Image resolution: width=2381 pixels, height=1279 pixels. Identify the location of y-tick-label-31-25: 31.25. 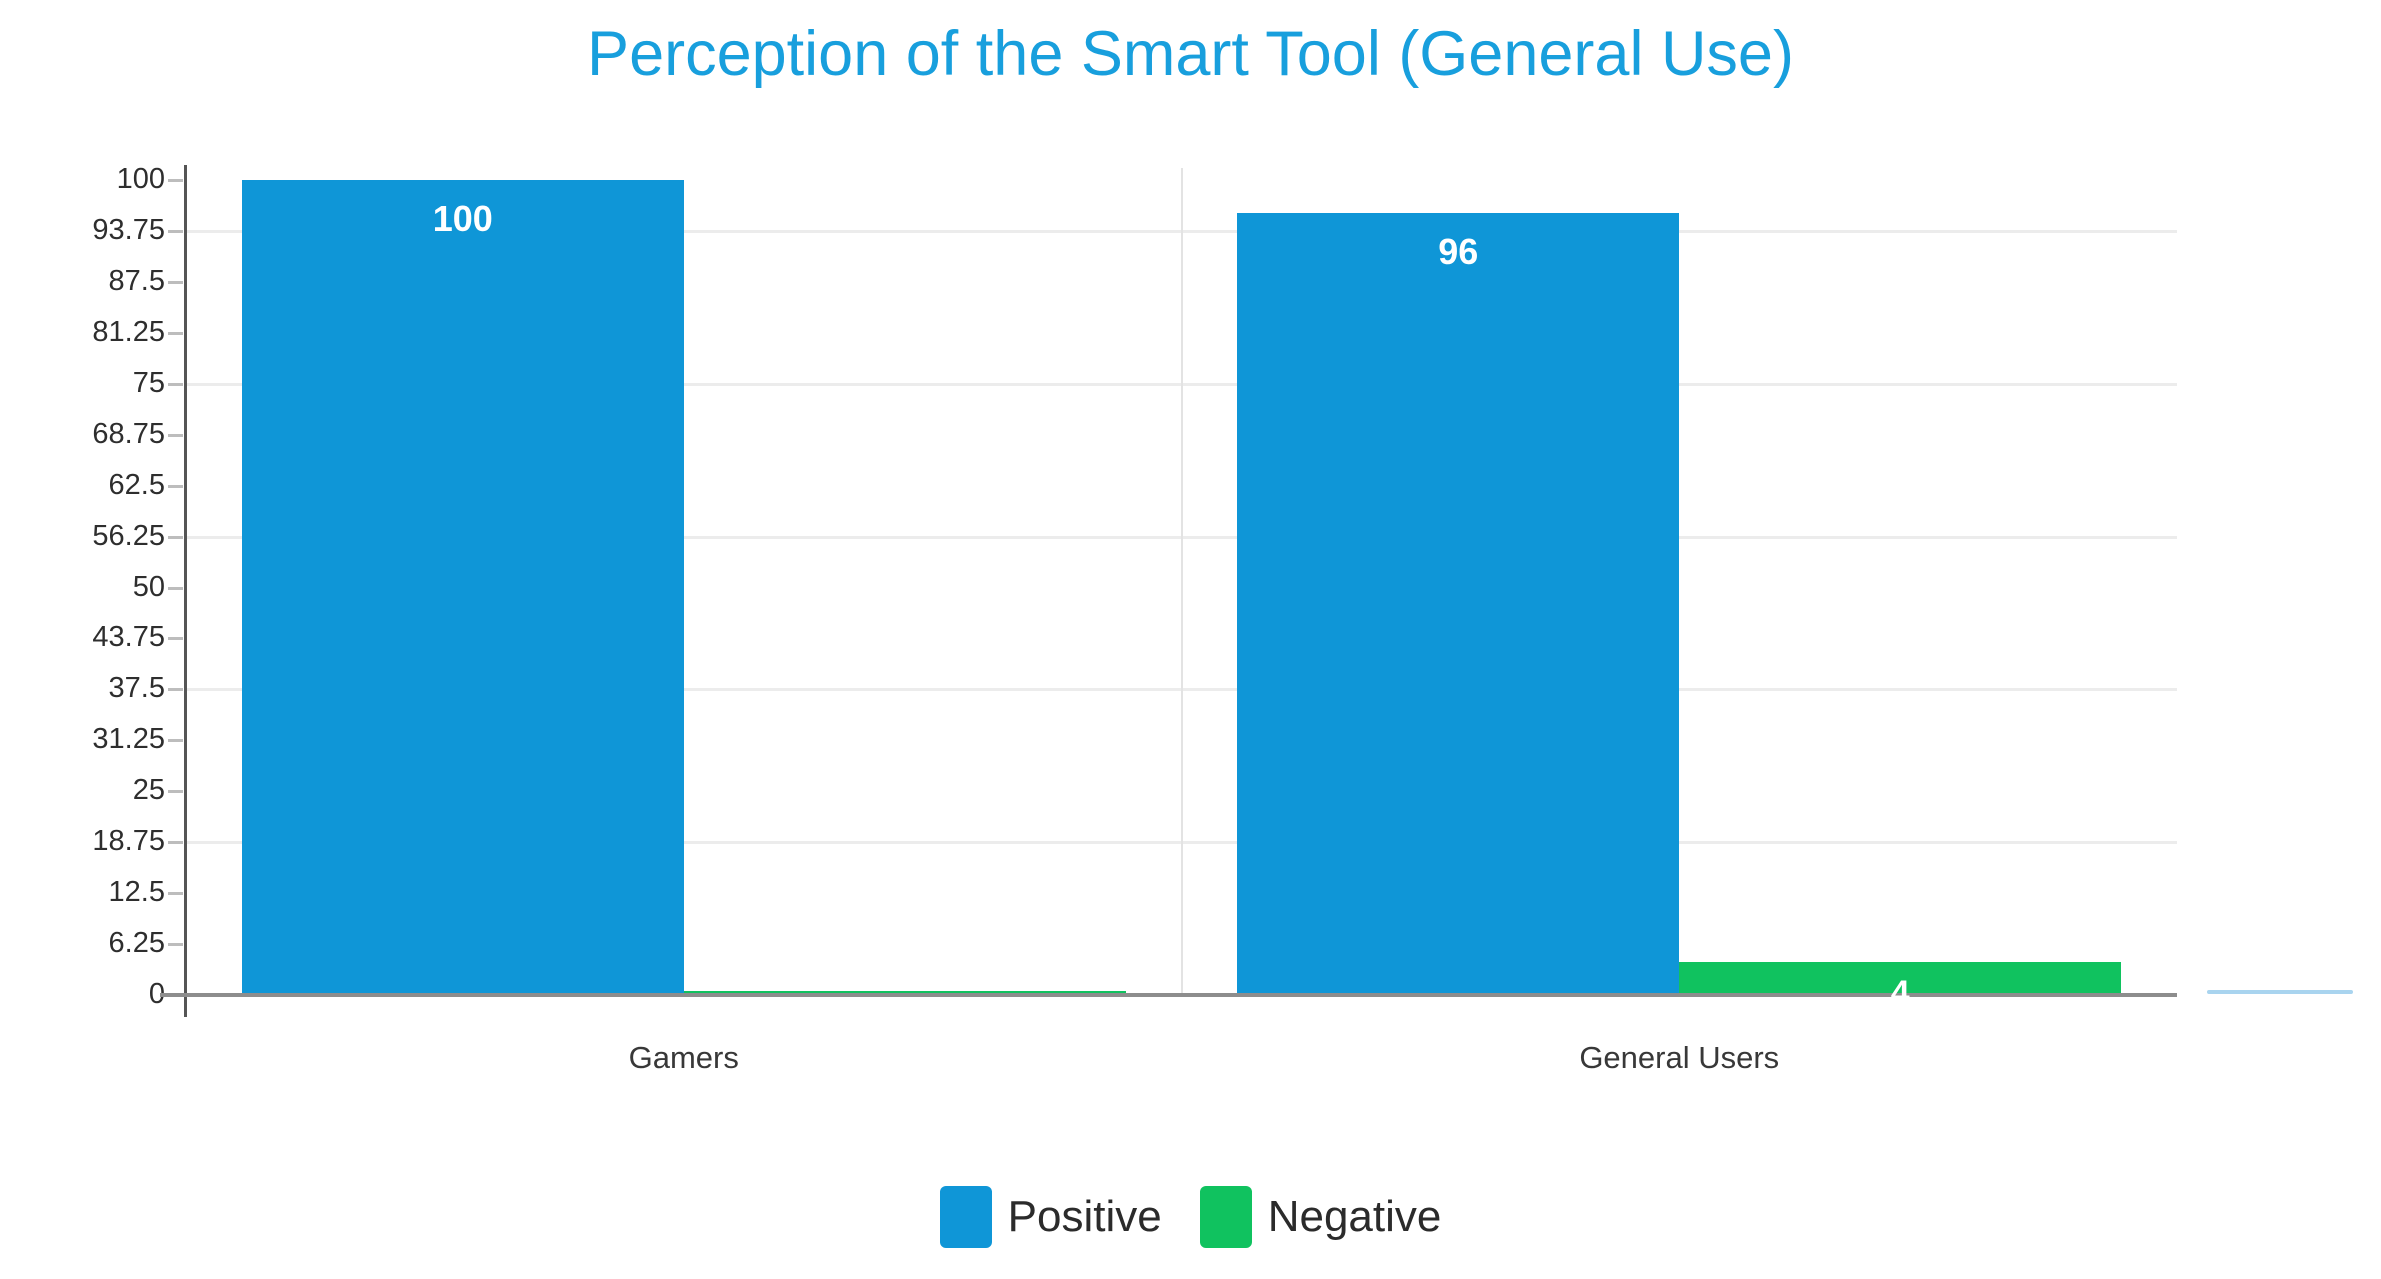
(128, 739).